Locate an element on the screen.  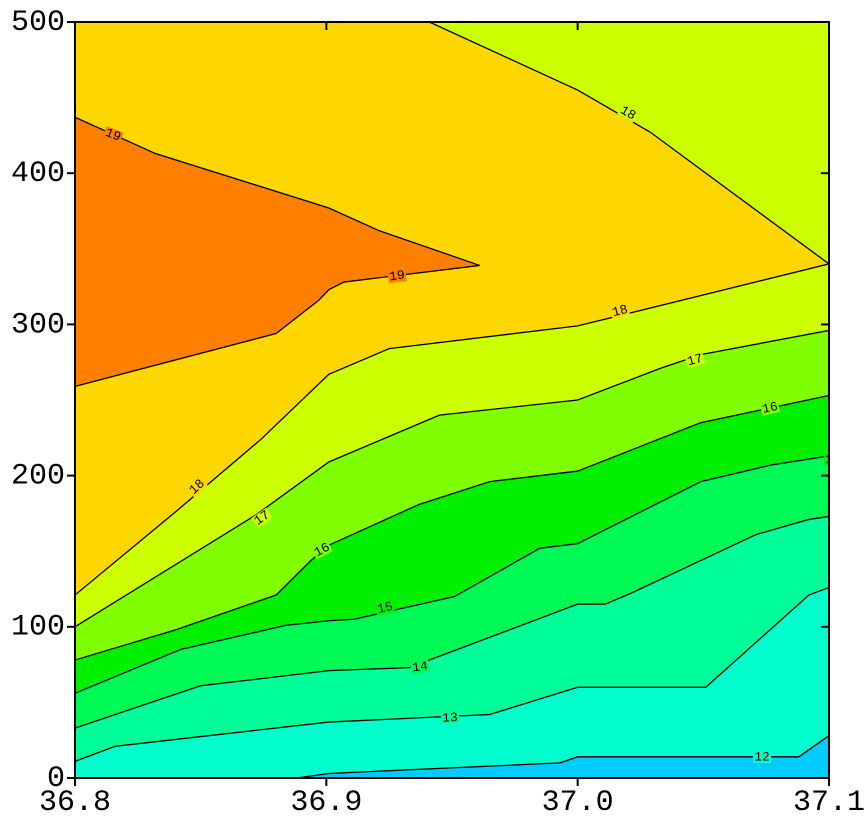
x-tick-label: 37.0 is located at coordinates (578, 801).